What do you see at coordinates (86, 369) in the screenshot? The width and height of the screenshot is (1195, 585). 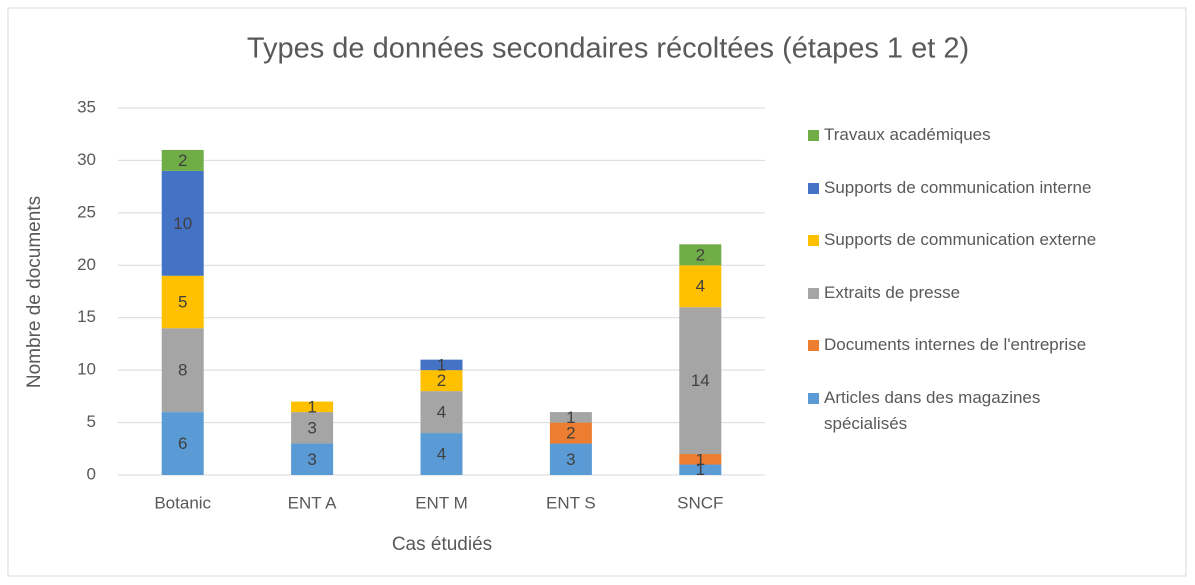 I see `y-tick-label: 10` at bounding box center [86, 369].